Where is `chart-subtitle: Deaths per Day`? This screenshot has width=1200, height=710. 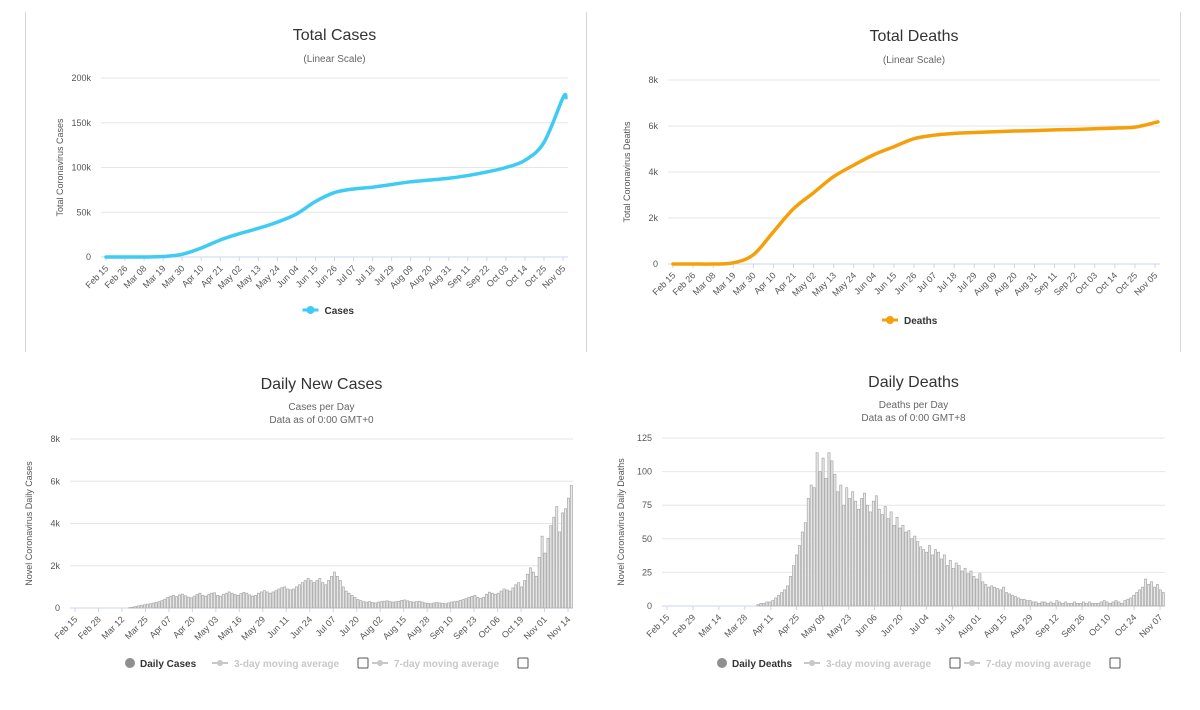
chart-subtitle: Deaths per Day is located at coordinates (913, 405).